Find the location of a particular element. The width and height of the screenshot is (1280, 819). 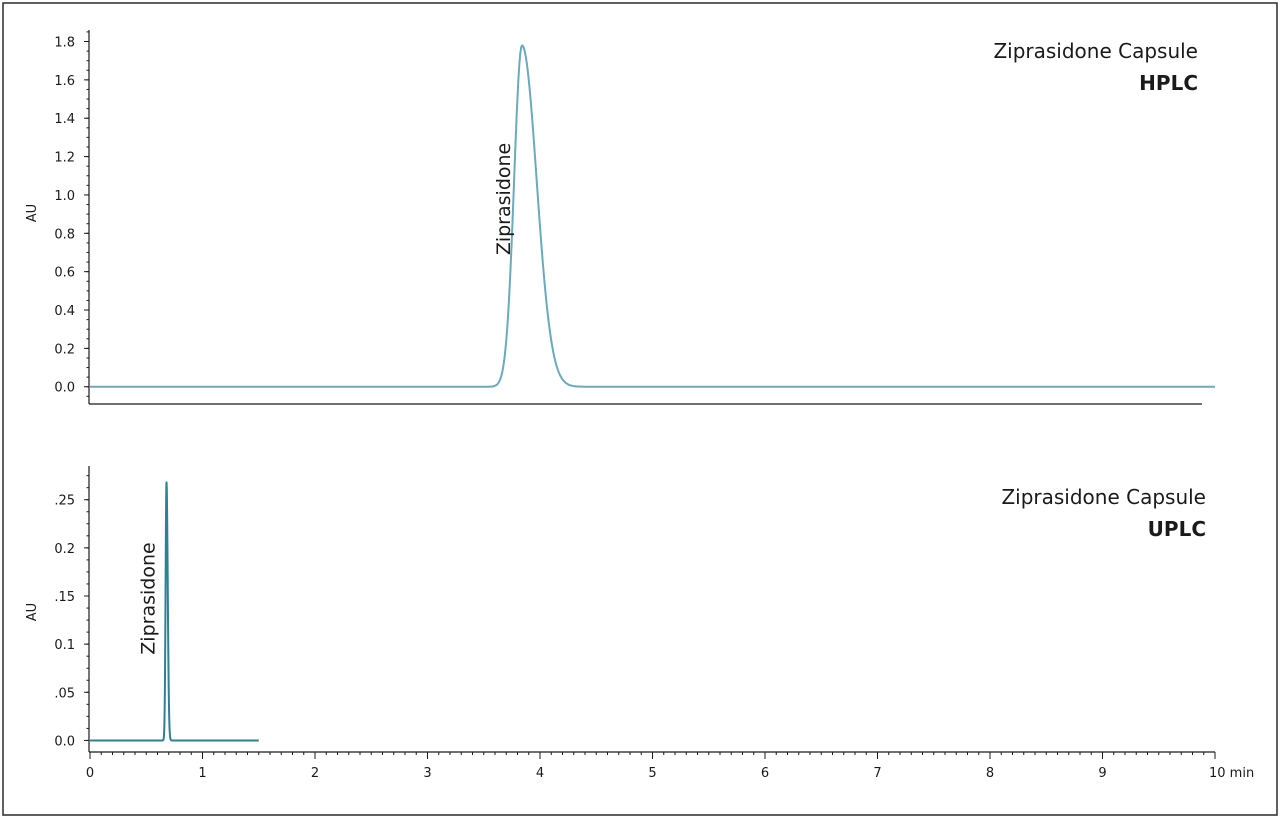

uplc-trace is located at coordinates (174, 611).